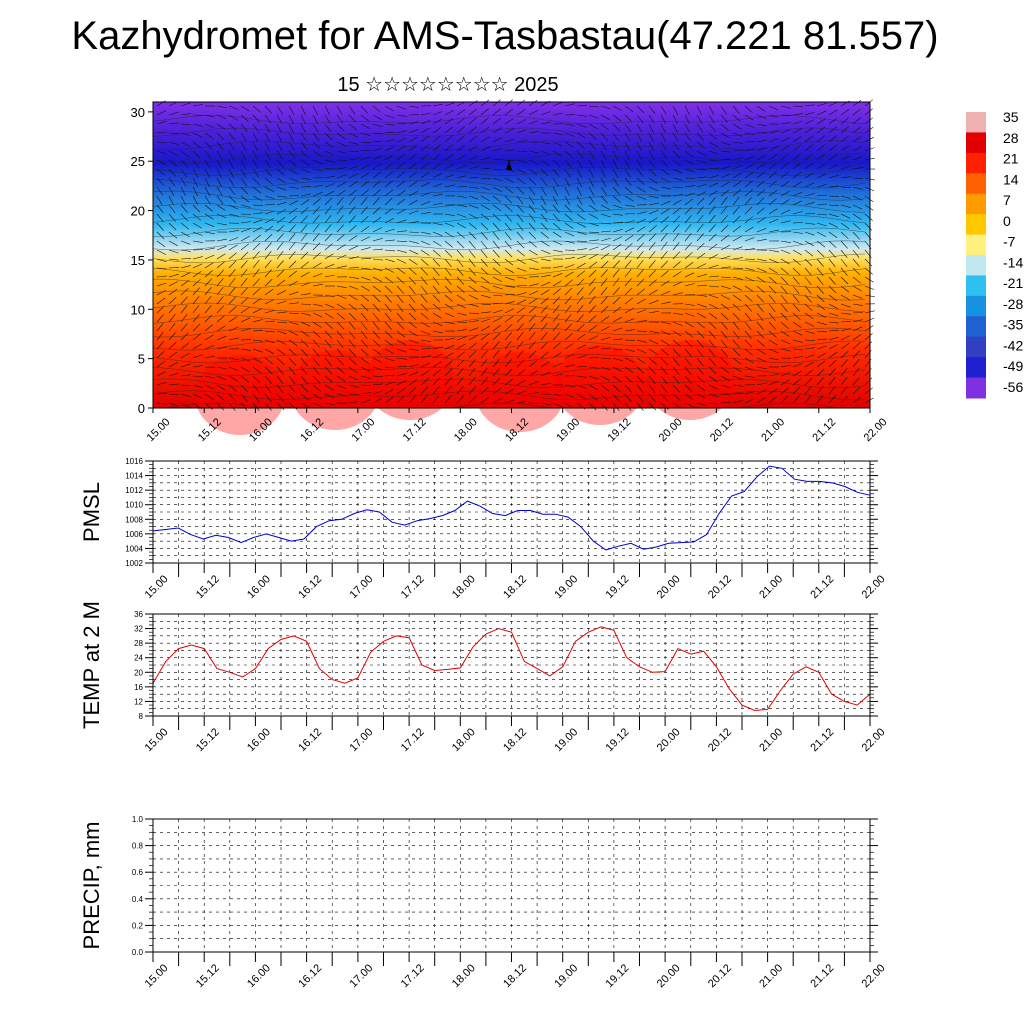  I want to click on x-tick-label: 20.12, so click(722, 430).